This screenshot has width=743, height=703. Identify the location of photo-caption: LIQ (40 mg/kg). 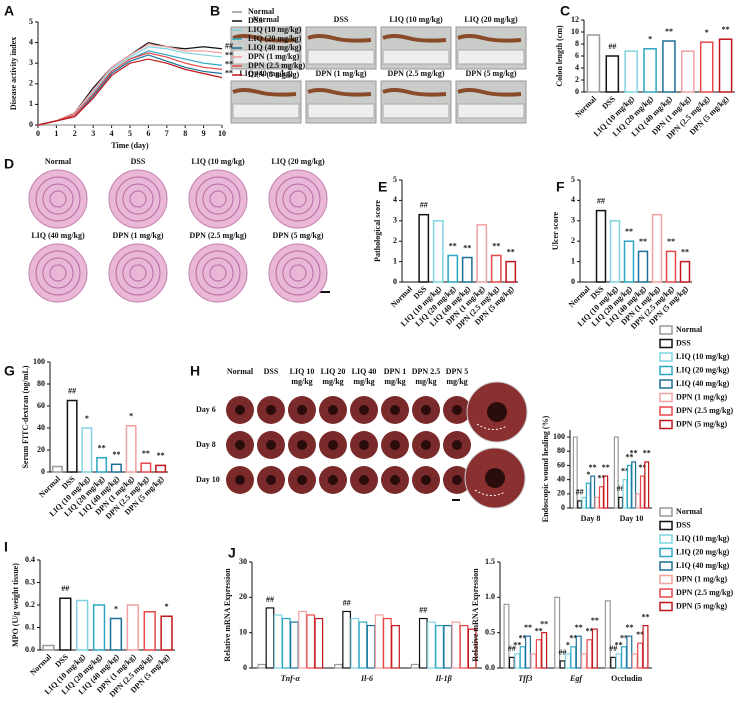
(58, 235).